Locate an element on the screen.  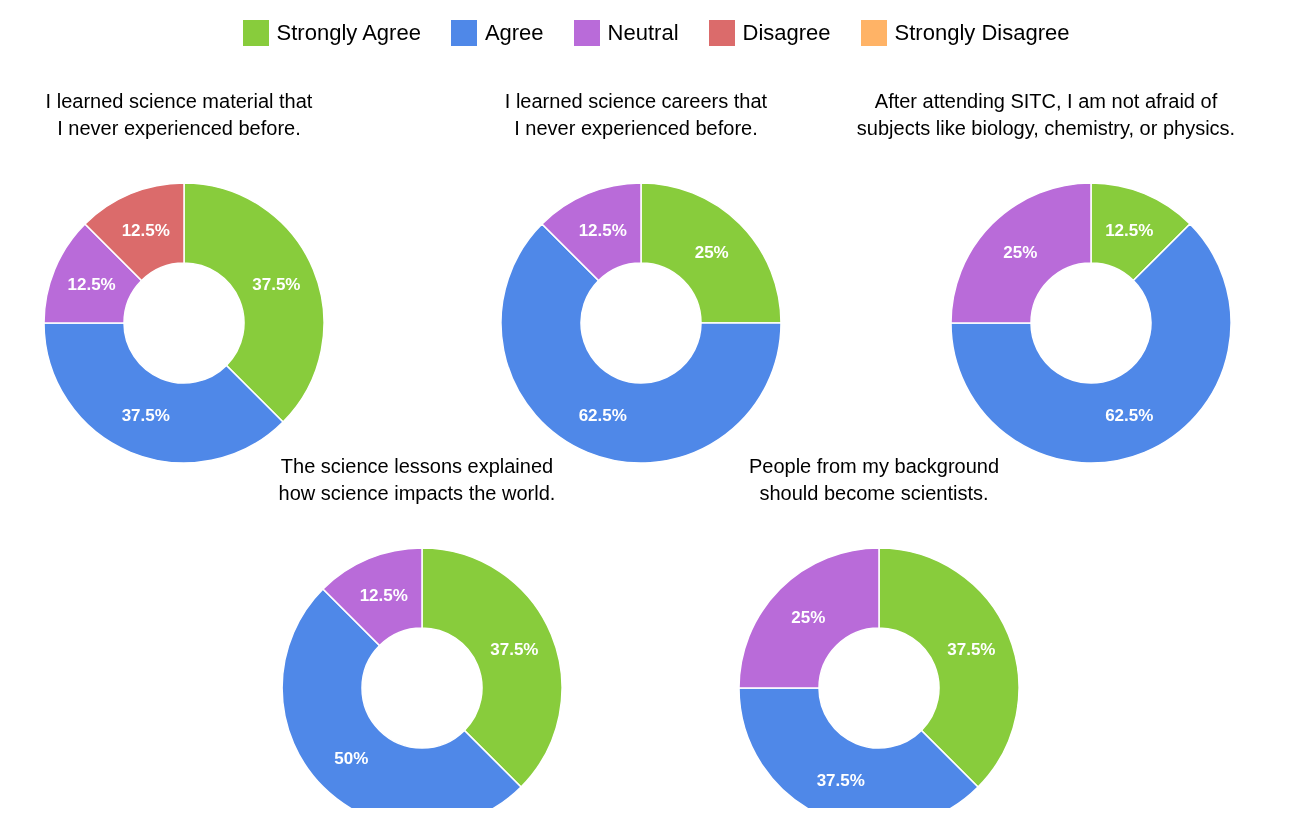
legend-label: Strongly Disagree is located at coordinates (982, 33).